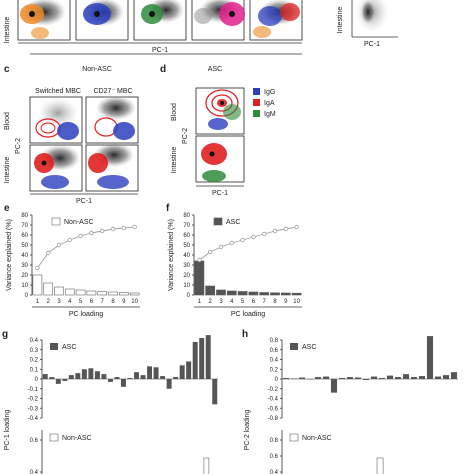  Describe the element at coordinates (274, 351) in the screenshot. I see `y-tick-label: 0.6` at that location.